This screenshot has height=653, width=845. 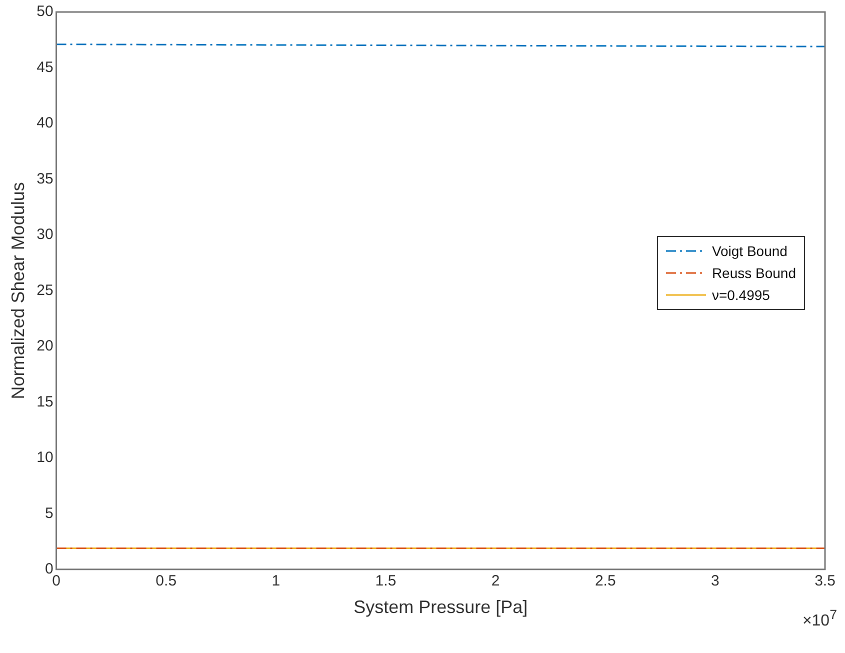 I want to click on x-tick-label: 3.5, so click(x=825, y=581).